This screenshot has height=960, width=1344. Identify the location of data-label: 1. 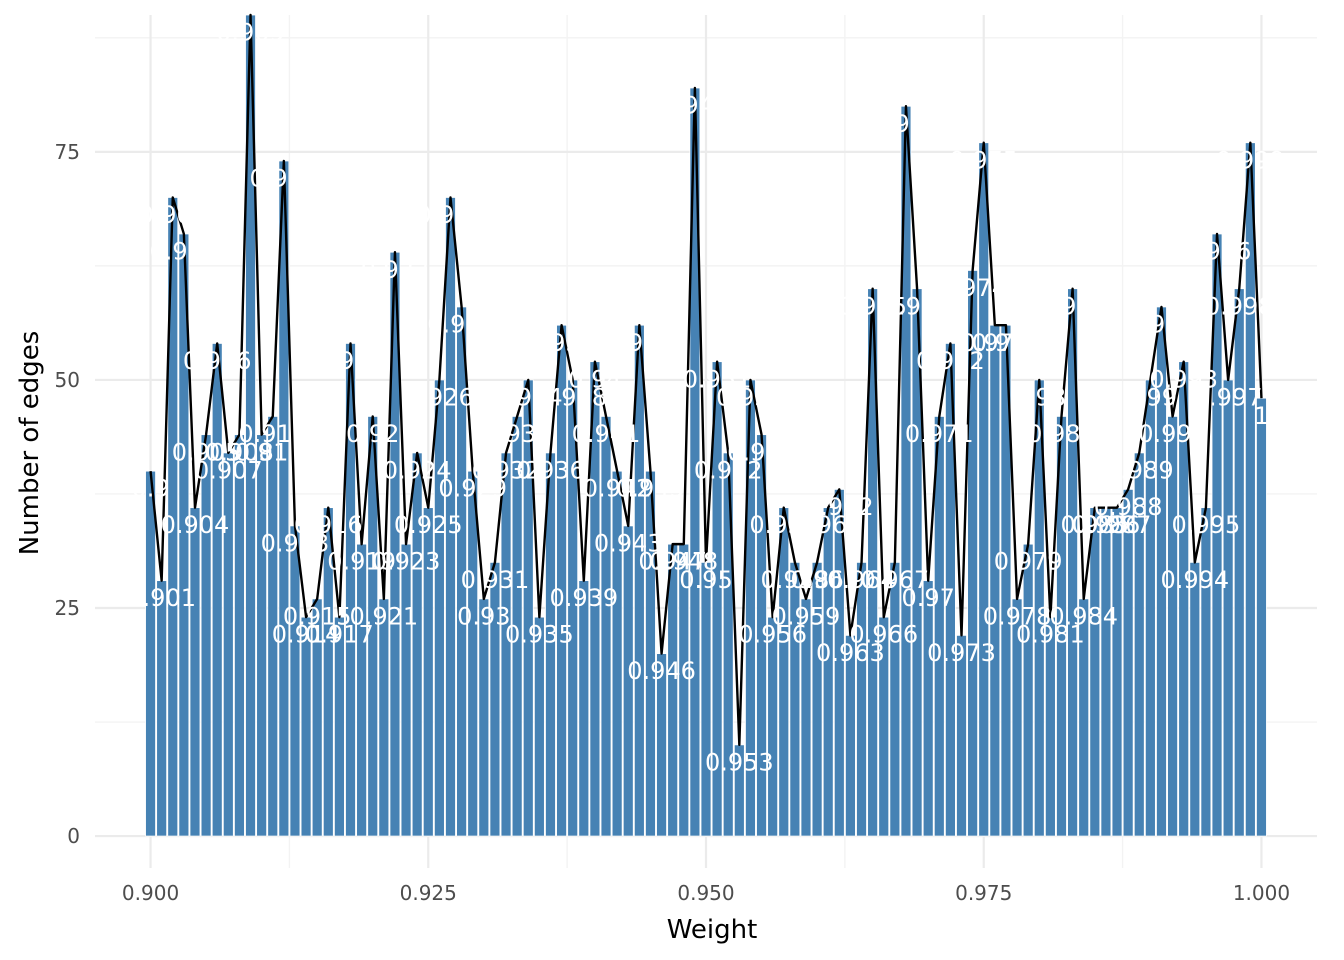
(1261, 416).